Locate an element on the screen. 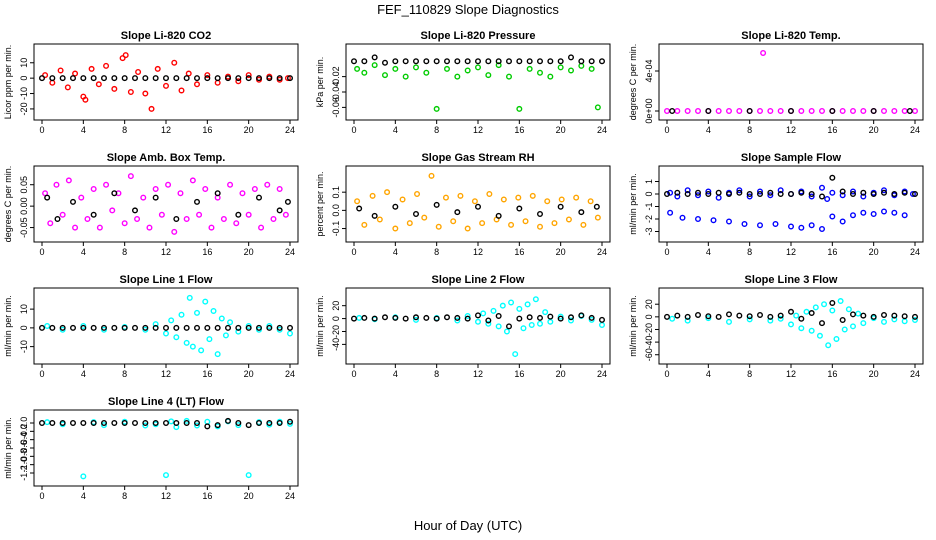  y-tick-label: 0.0 is located at coordinates (24, 423).